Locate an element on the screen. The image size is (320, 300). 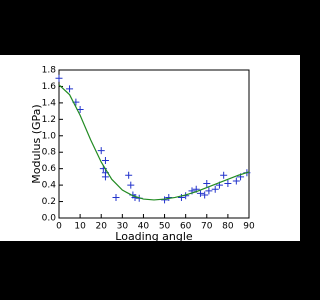
x-tick-label: 60 is located at coordinates (186, 227).